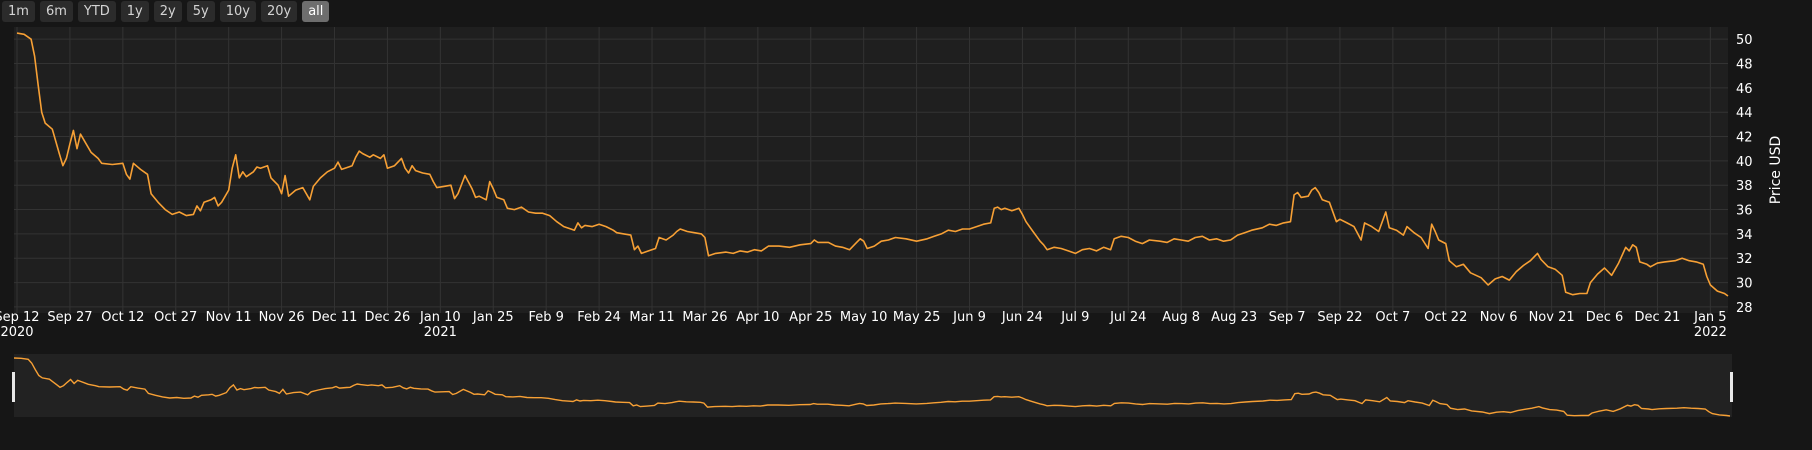  I want to click on x-tick-label: Dec 21, so click(1658, 317).